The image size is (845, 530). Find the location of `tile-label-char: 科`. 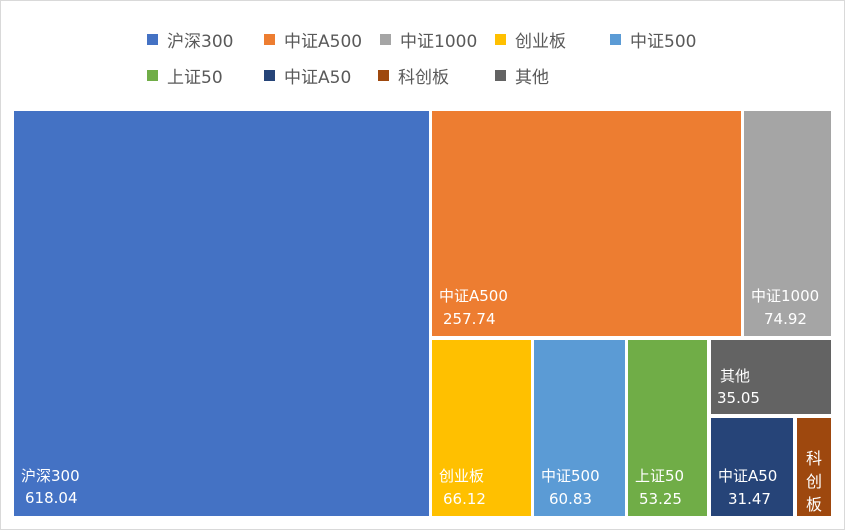

tile-label-char: 科 is located at coordinates (813, 458).